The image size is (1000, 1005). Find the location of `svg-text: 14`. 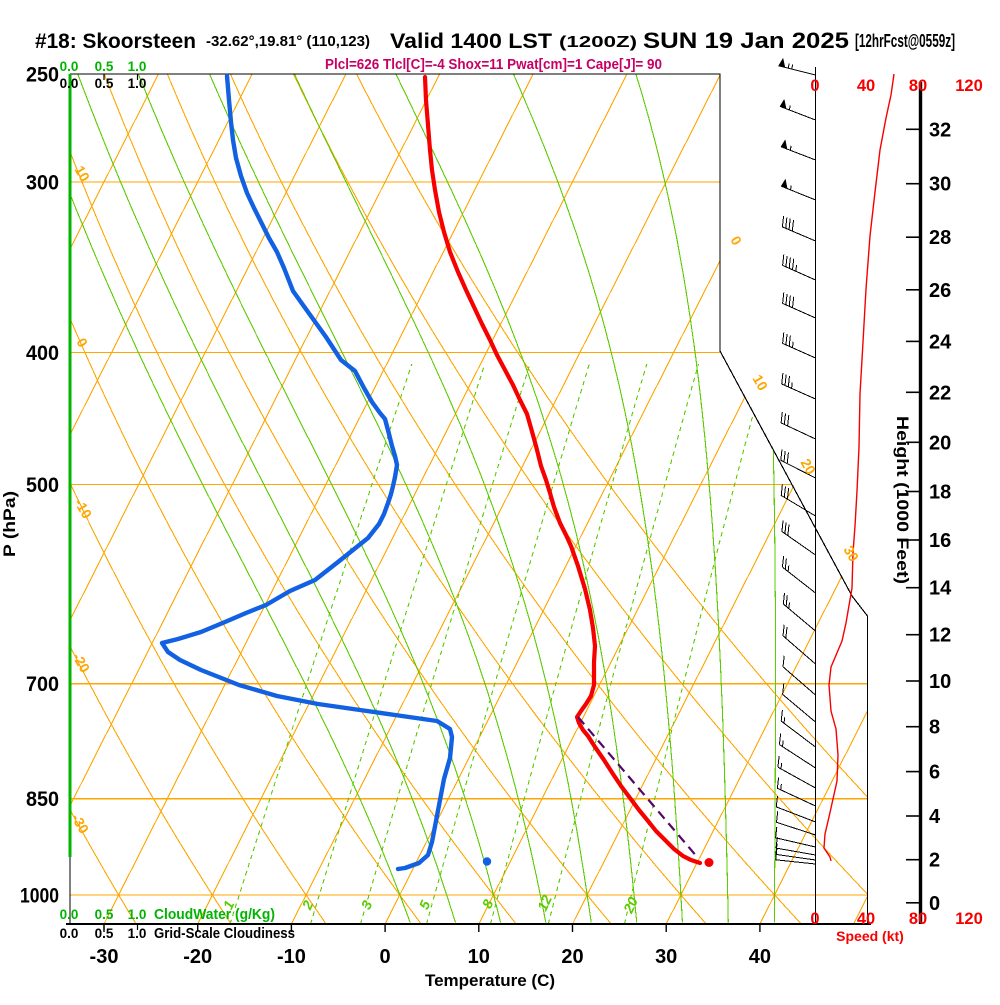

svg-text: 14 is located at coordinates (940, 589).